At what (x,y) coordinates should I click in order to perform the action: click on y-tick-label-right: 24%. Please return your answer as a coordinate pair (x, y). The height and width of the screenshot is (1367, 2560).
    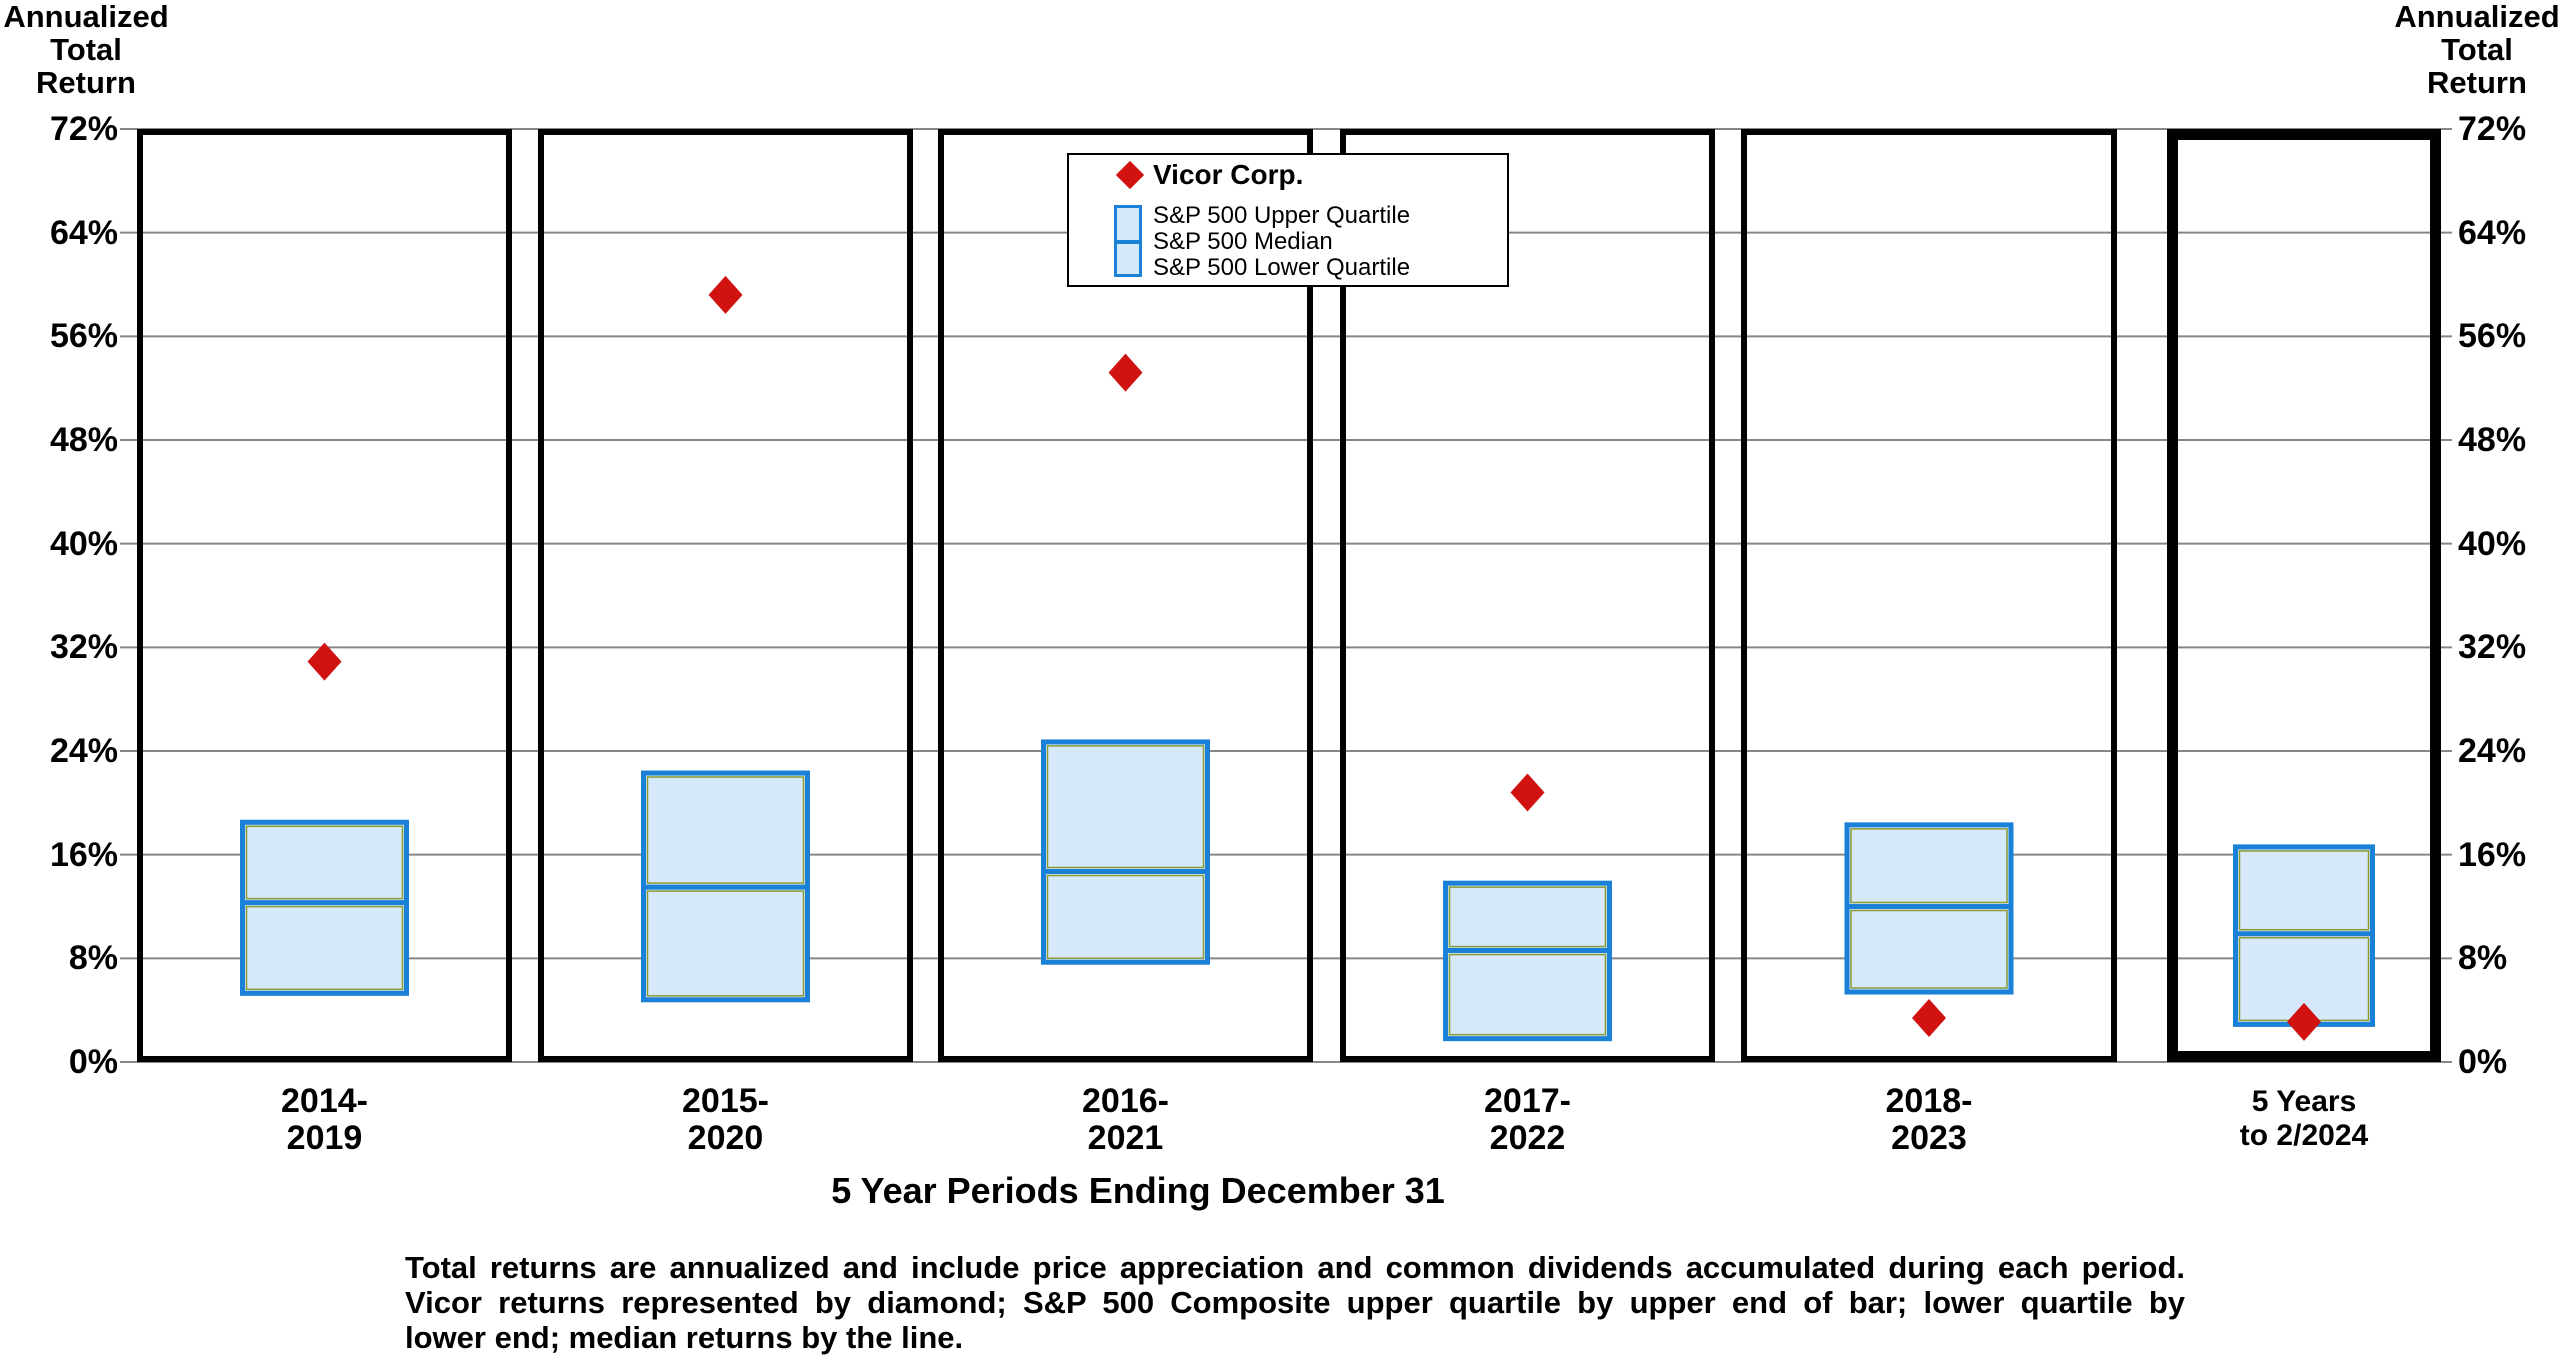
    Looking at the image, I should click on (2492, 751).